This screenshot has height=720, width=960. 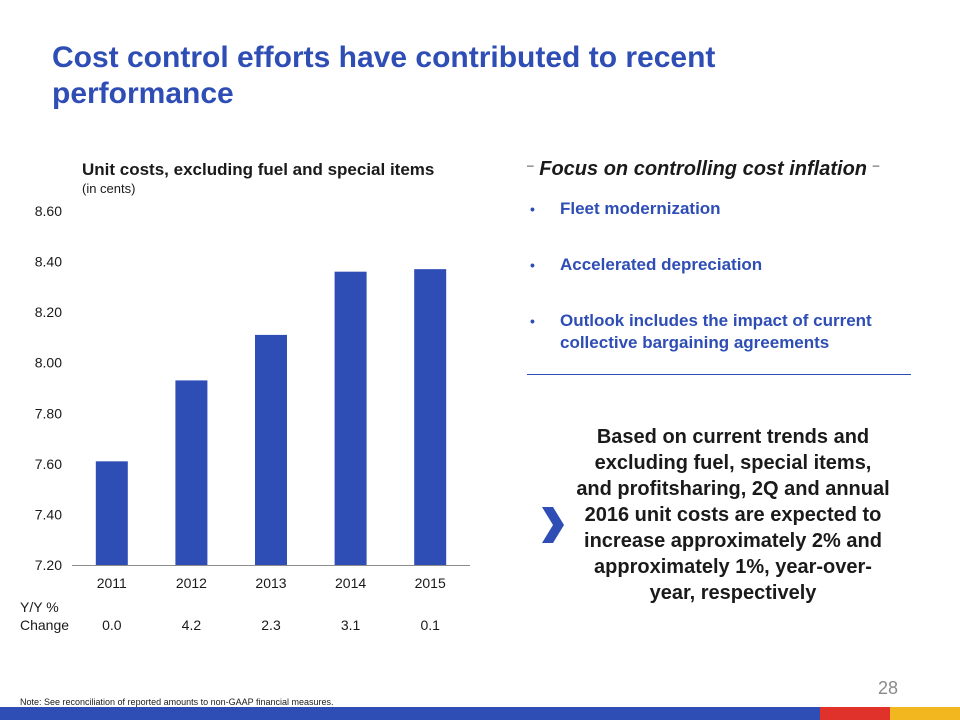 I want to click on focus-heading-text: Focus on controlling cost inflation, so click(x=703, y=169).